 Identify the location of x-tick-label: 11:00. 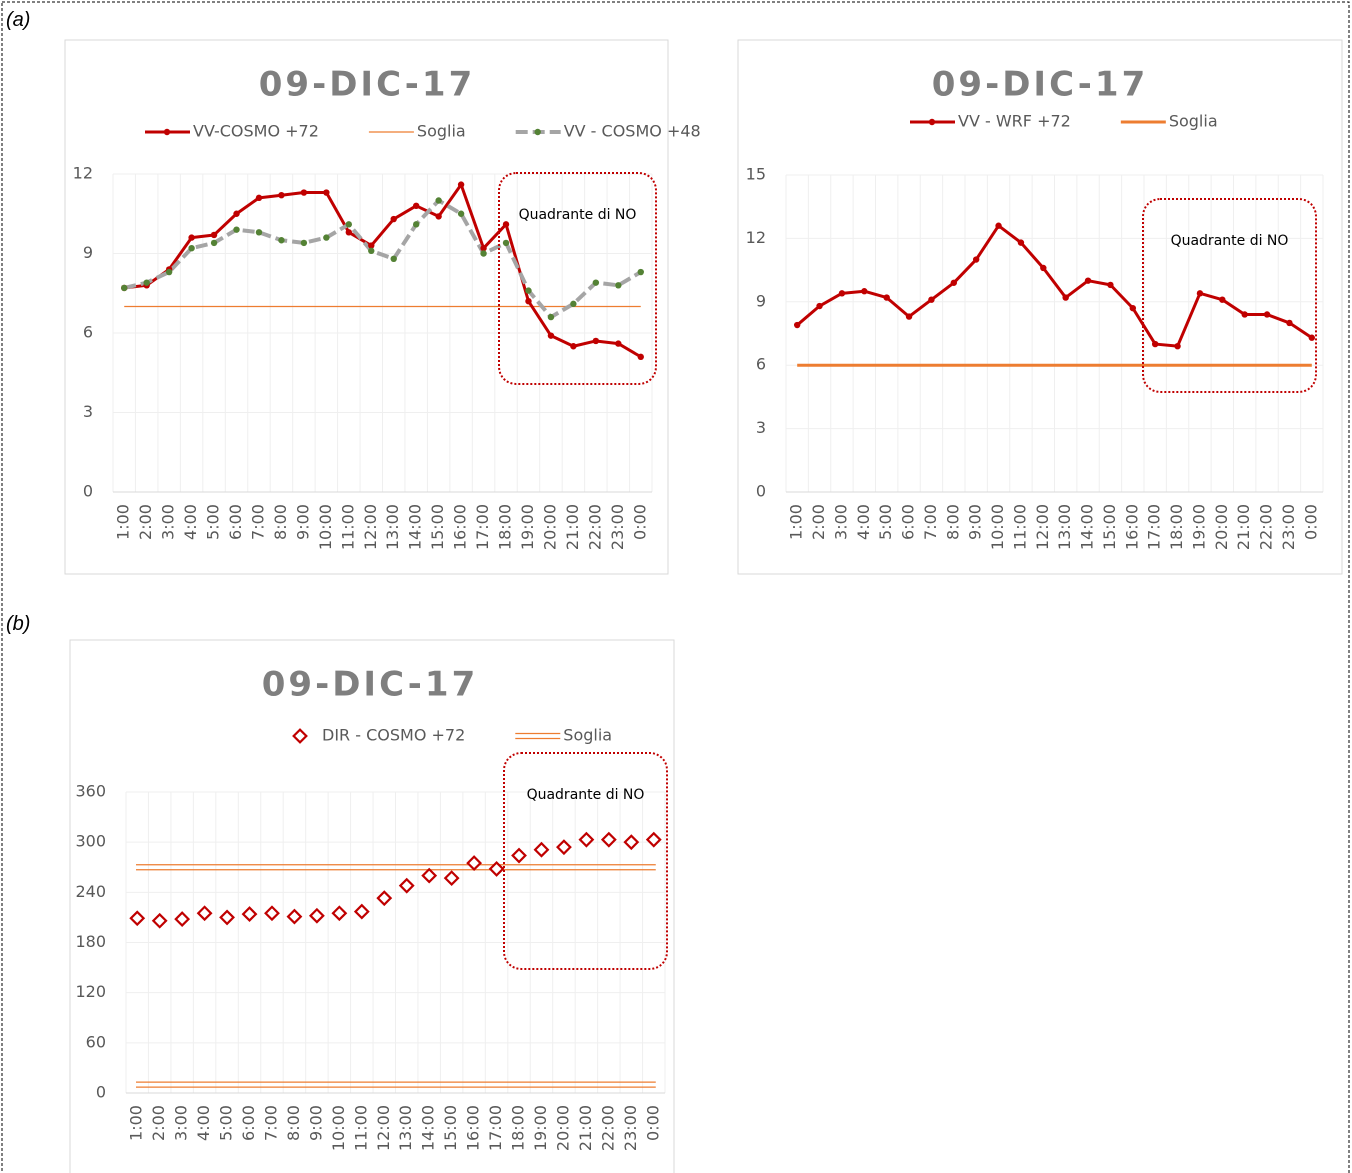
(1019, 527).